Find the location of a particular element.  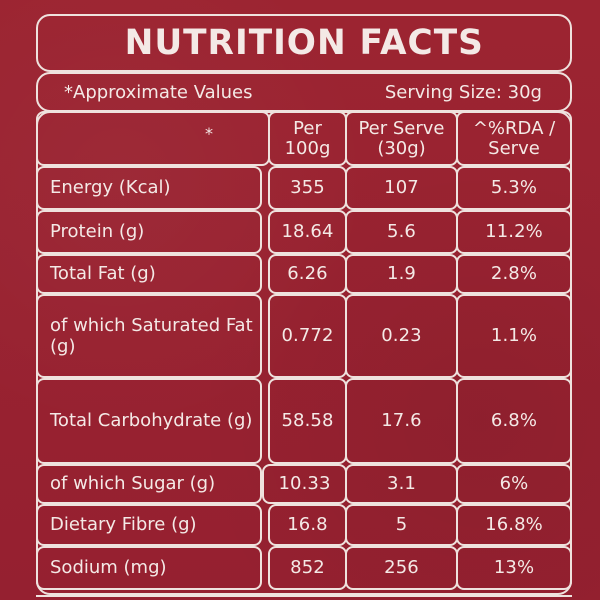

table-row-saturated-fat-rda: 1.1% is located at coordinates (514, 336).